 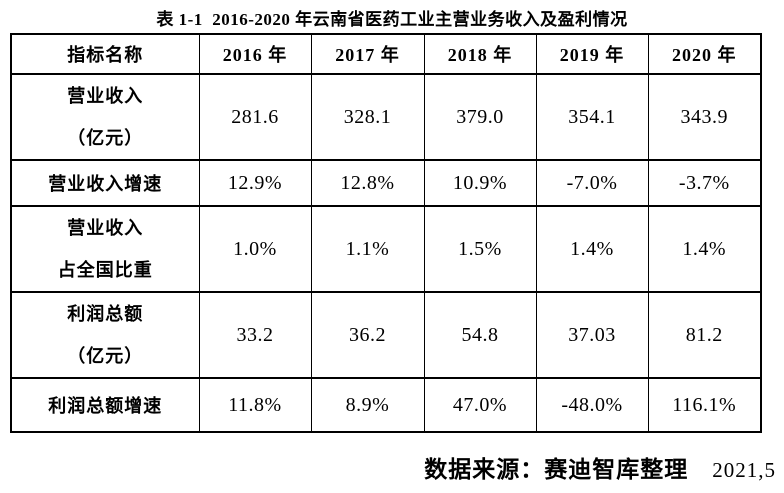 I want to click on table-row-profit-growth: 利润总额增速 11.8% 8.9% 47.0% -48.0% 116.1%, so click(x=386, y=405).